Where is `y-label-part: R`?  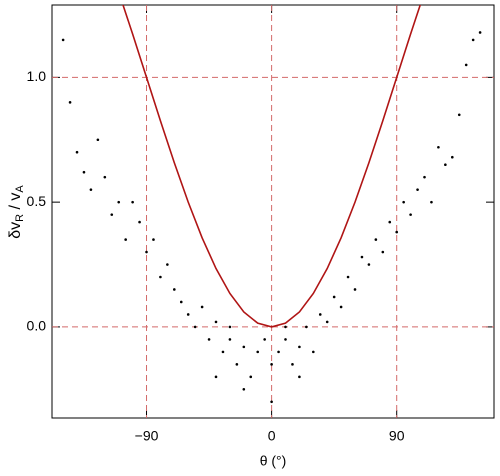 y-label-part: R is located at coordinates (20, 218).